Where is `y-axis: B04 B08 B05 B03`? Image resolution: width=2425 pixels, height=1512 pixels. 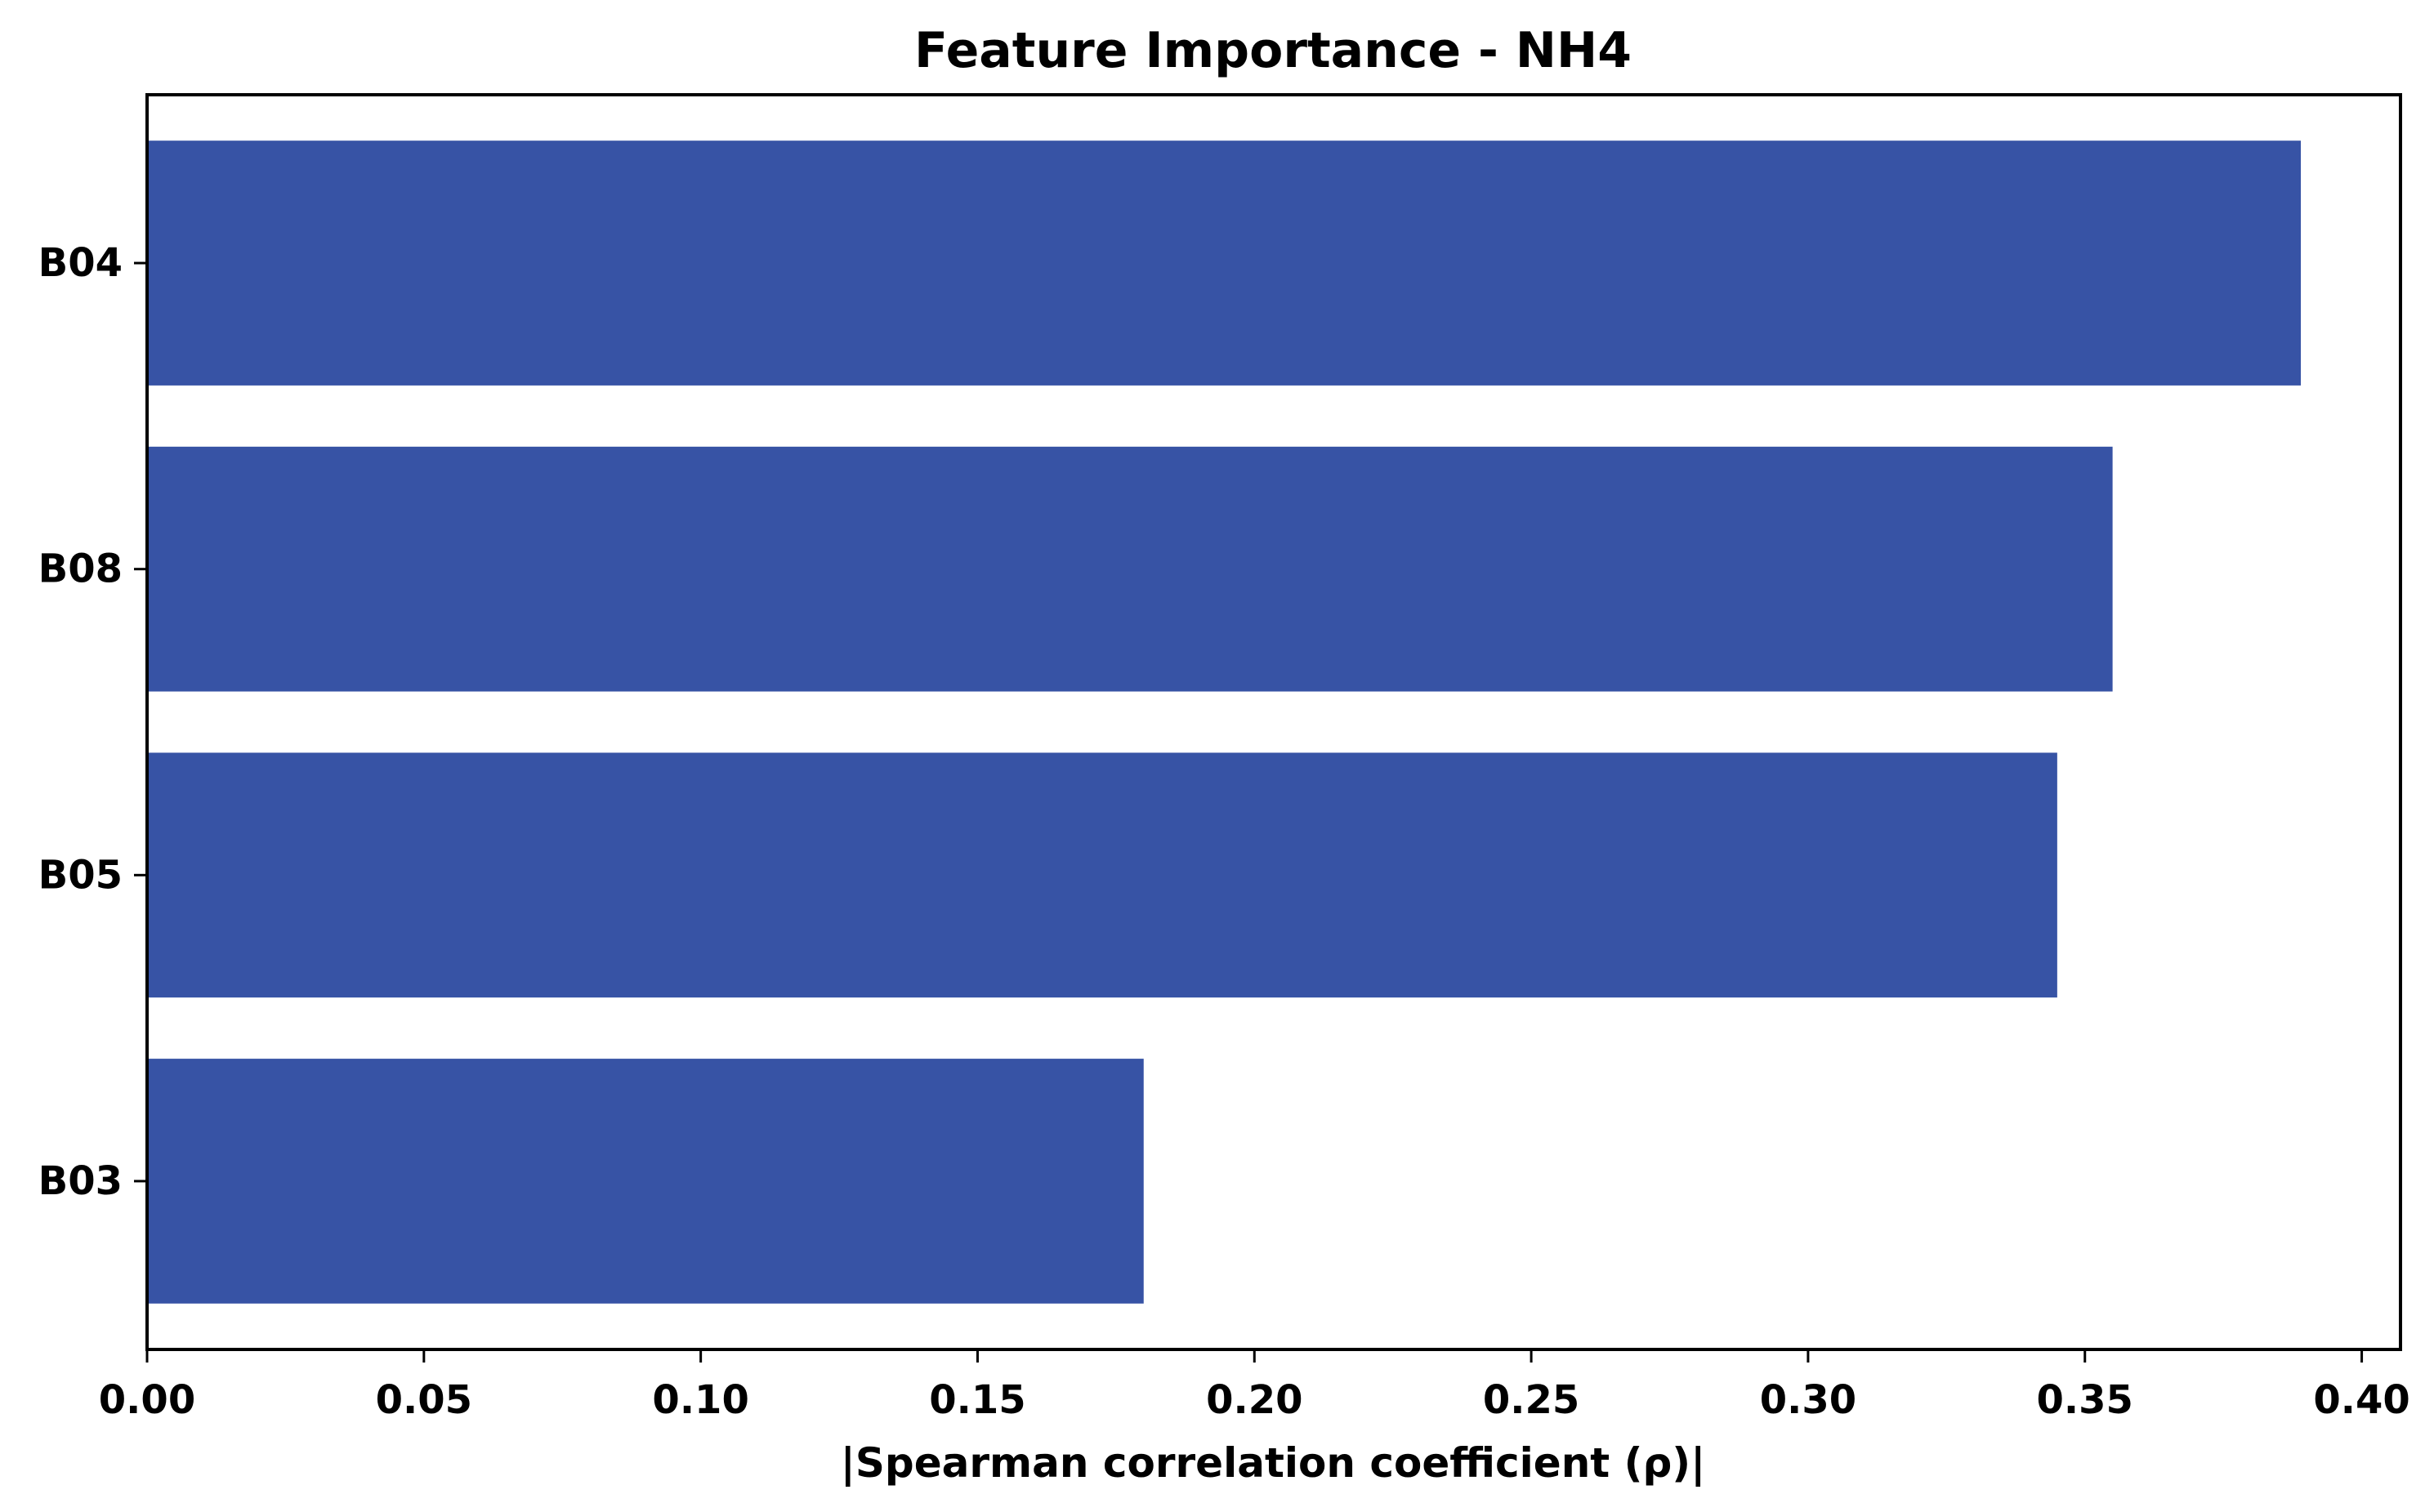
y-axis: B04 B08 B05 B03 is located at coordinates (92, 722).